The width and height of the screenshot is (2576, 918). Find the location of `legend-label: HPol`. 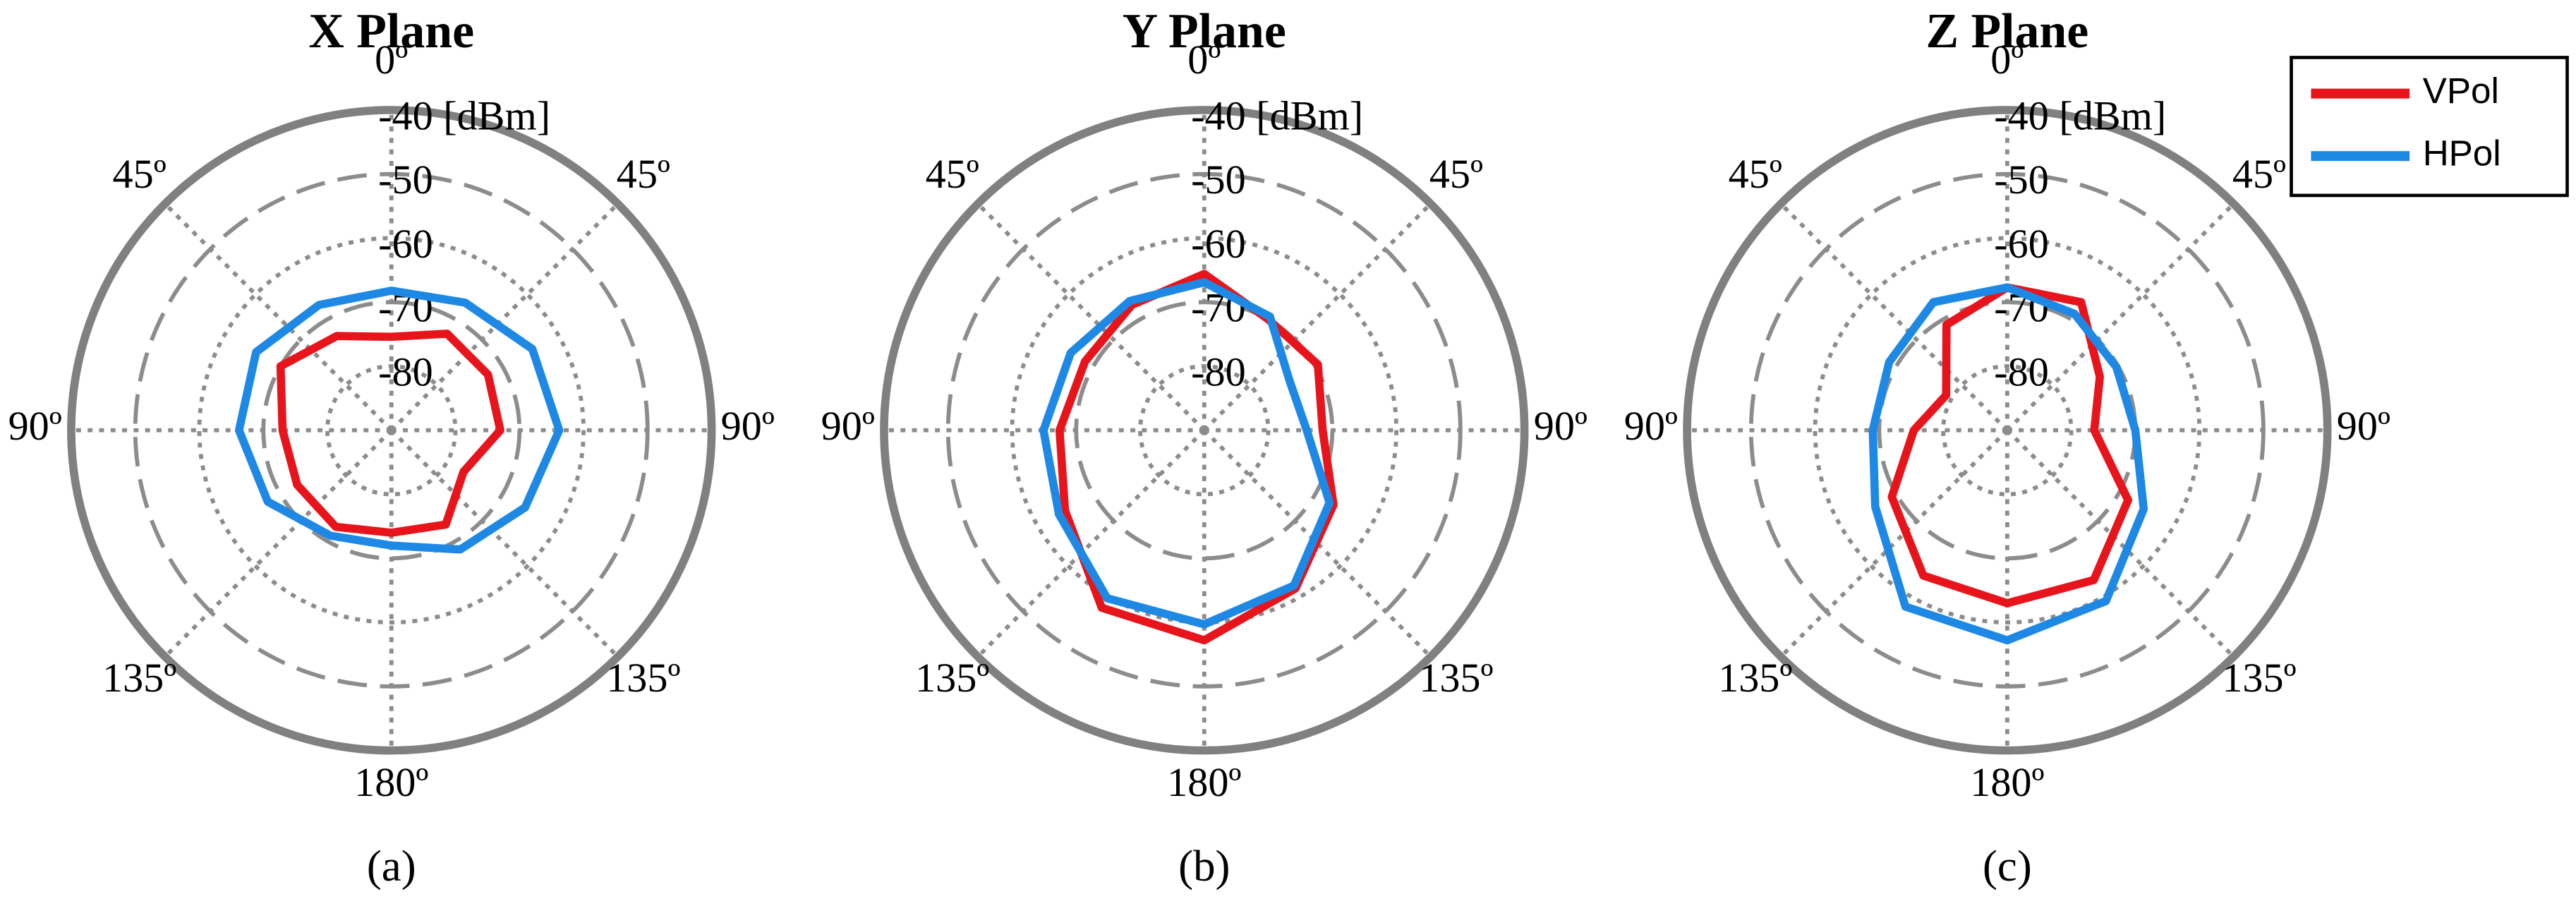

legend-label: HPol is located at coordinates (2462, 153).